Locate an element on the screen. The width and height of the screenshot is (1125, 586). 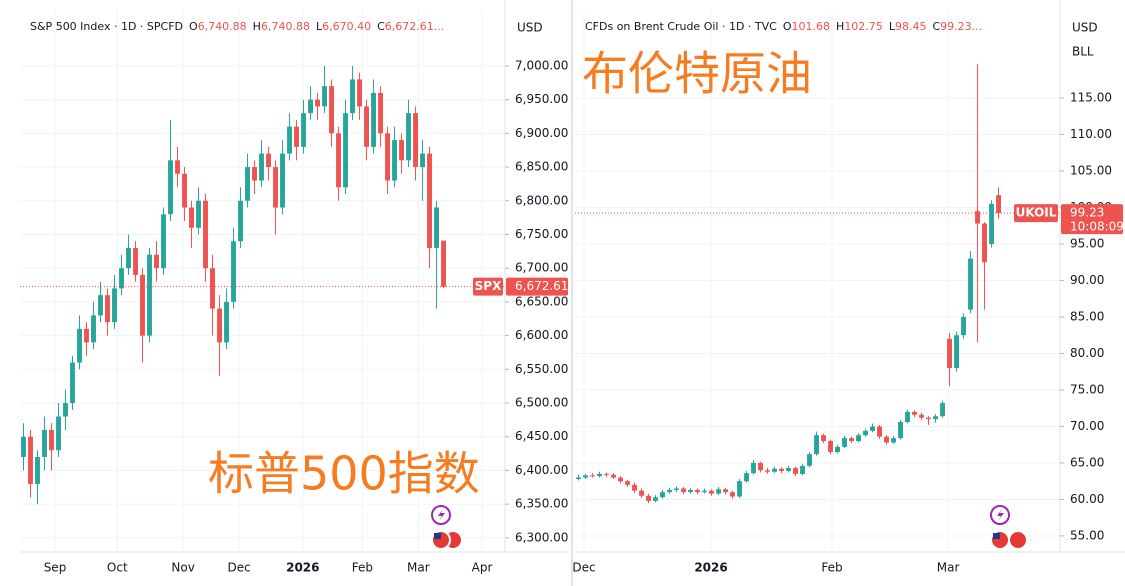
y-tick-label: 95.00 is located at coordinates (1087, 243).